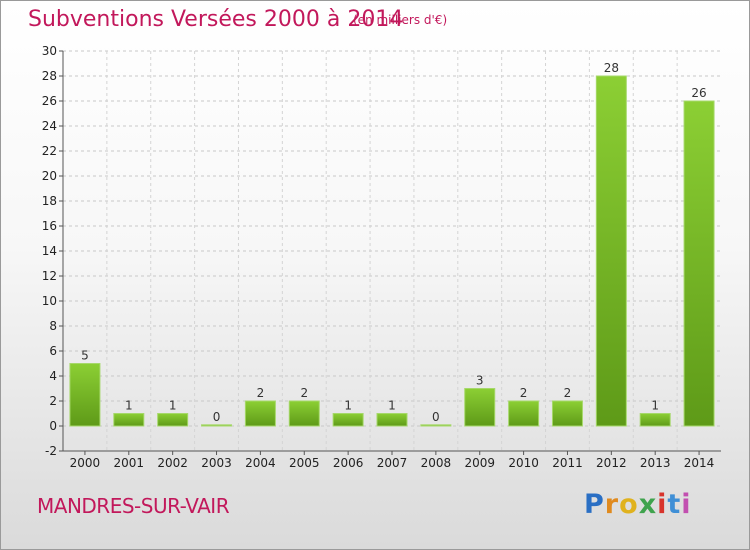  What do you see at coordinates (480, 381) in the screenshot?
I see `value-label-2009: 3` at bounding box center [480, 381].